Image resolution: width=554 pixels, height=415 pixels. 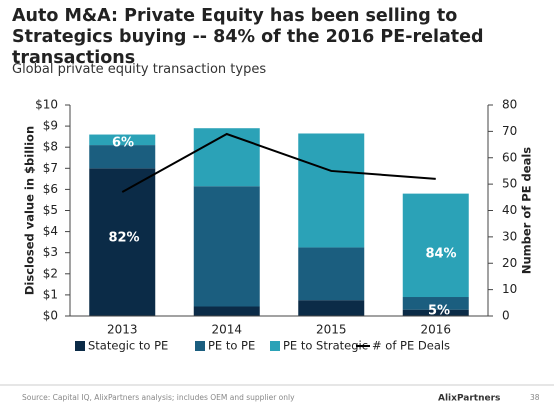 What do you see at coordinates (509, 236) in the screenshot?
I see `y2-tick-label: 30` at bounding box center [509, 236].